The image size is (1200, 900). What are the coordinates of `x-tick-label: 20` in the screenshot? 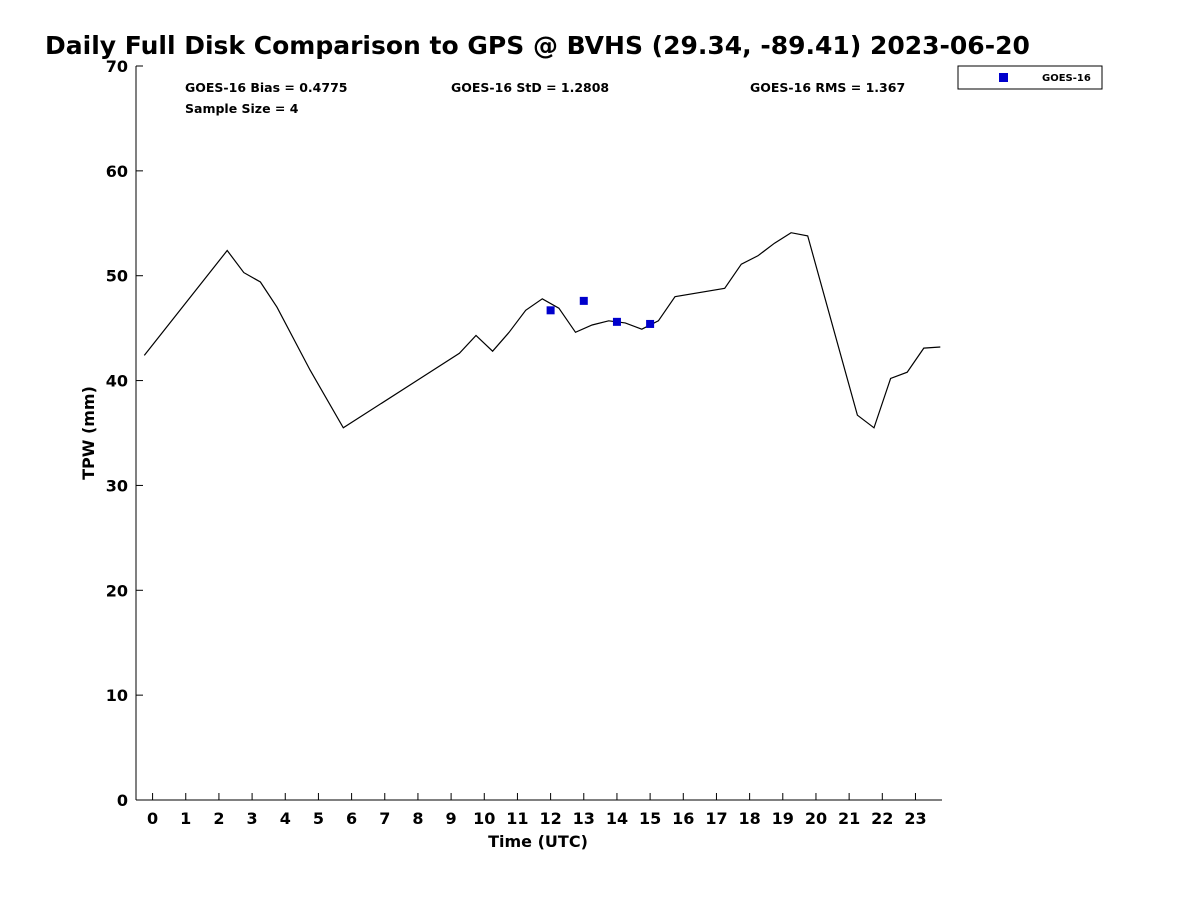 It's located at (816, 818).